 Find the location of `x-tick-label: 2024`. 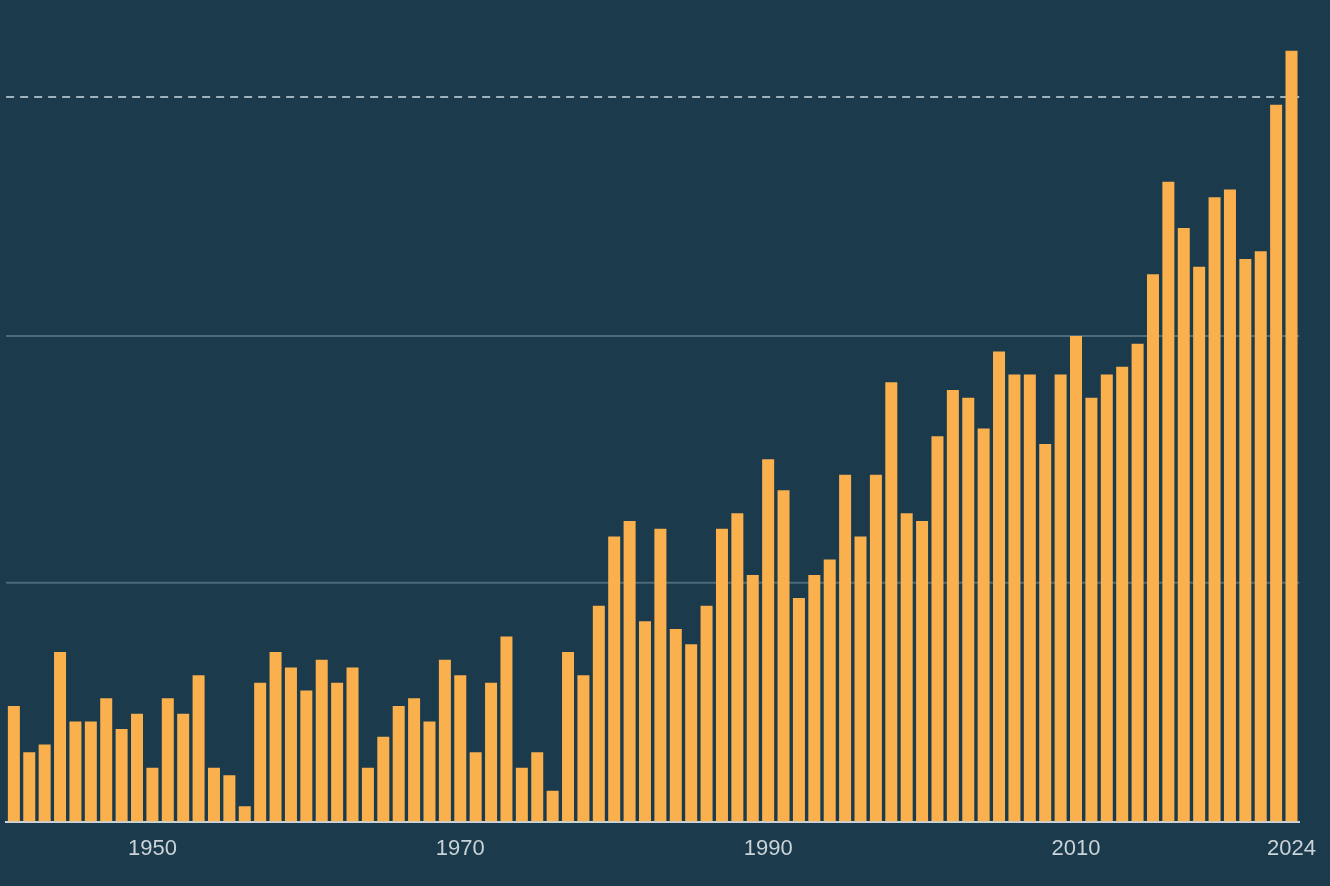

x-tick-label: 2024 is located at coordinates (1291, 847).